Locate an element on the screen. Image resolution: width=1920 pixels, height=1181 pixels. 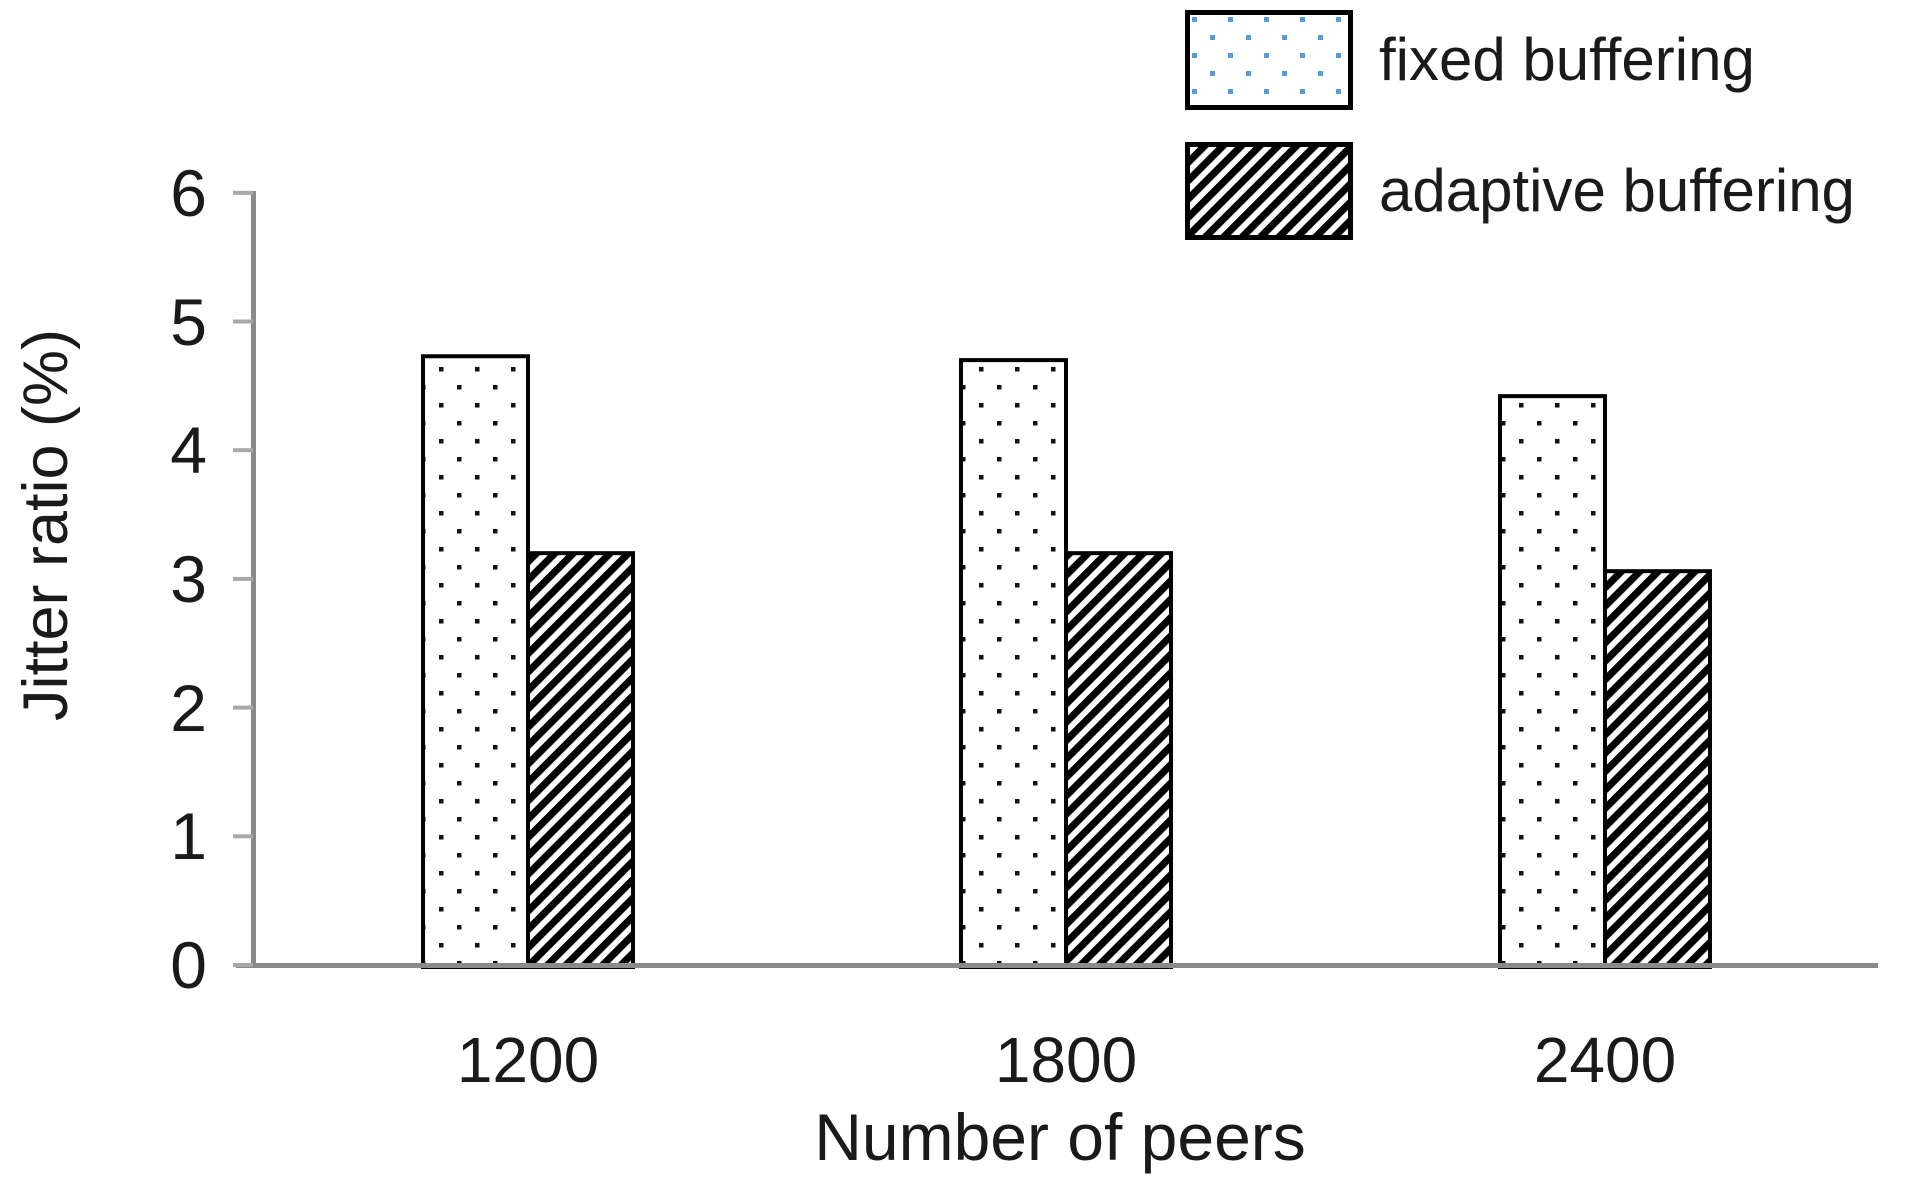
x-axis-title: Number of peers is located at coordinates (1060, 1137).